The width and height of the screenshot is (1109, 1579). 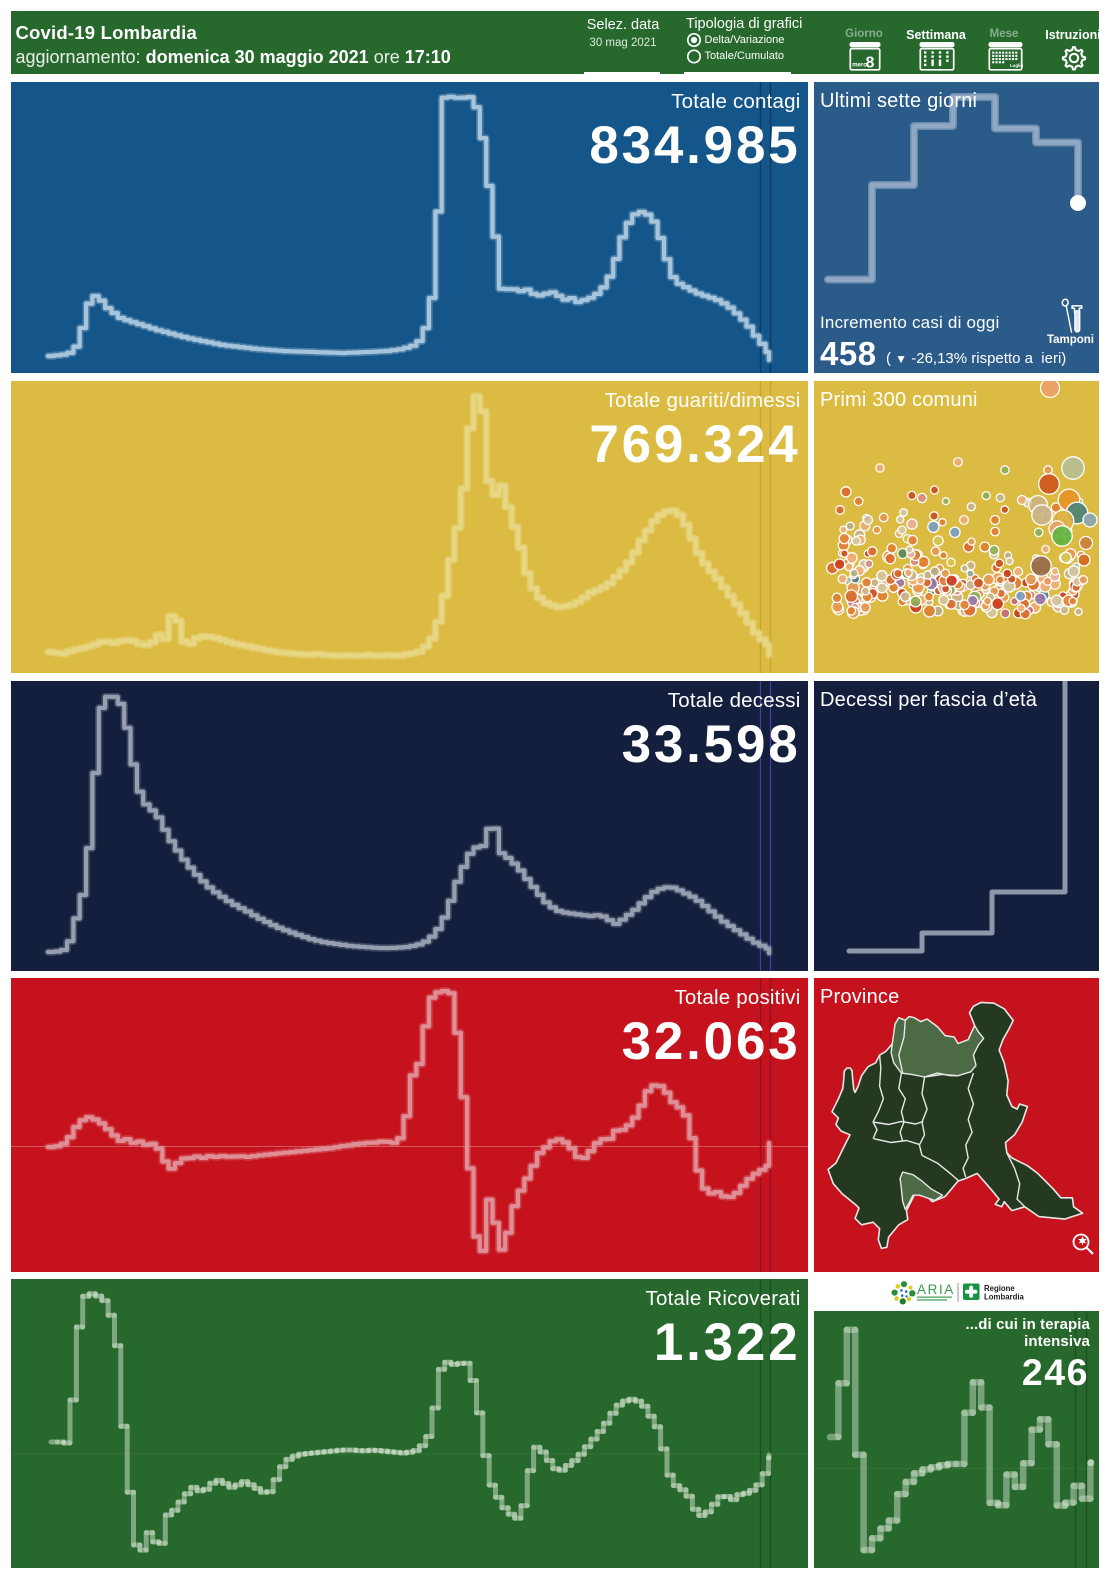 What do you see at coordinates (1016, 65) in the screenshot?
I see `svg-text: Luglio` at bounding box center [1016, 65].